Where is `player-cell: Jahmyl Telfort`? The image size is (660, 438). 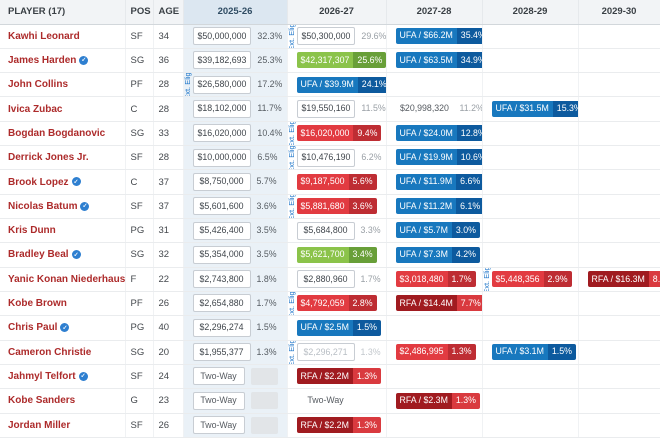
player-cell: Jahmyl Telfort is located at coordinates (63, 377).